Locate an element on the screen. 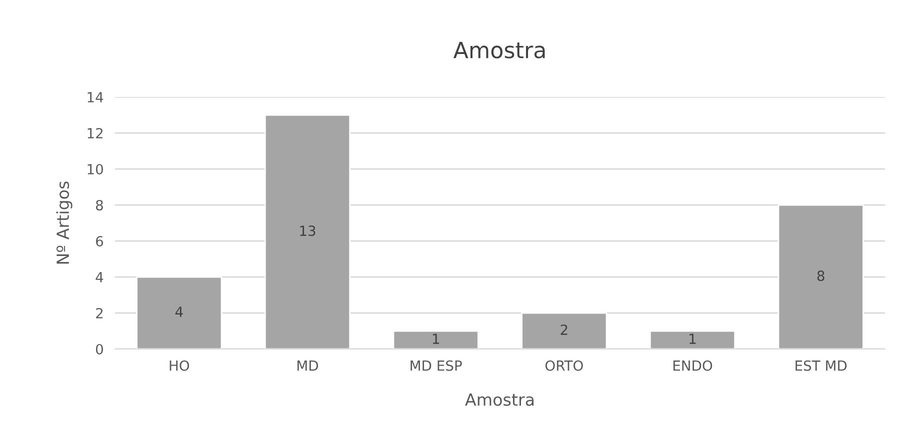 The image size is (899, 446). x-tick-label: ENDO is located at coordinates (692, 365).